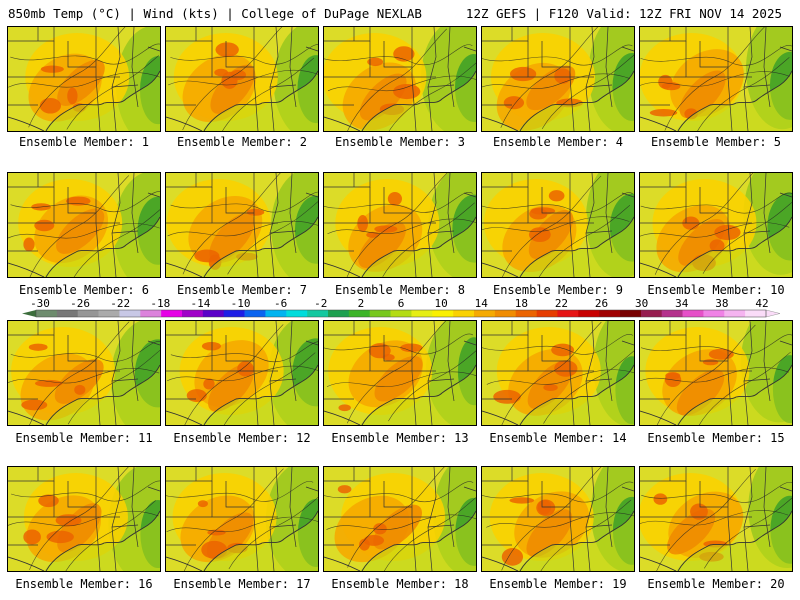  I want to click on ensemble-member-label: Ensemble Member: 15, so click(716, 438).